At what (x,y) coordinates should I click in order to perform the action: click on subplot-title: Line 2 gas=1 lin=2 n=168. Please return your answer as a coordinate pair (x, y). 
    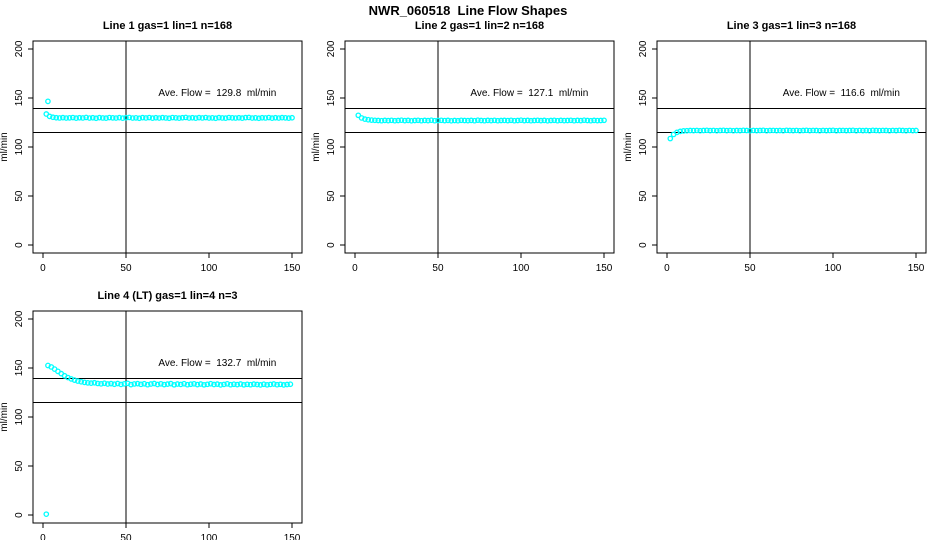
    Looking at the image, I should click on (479, 26).